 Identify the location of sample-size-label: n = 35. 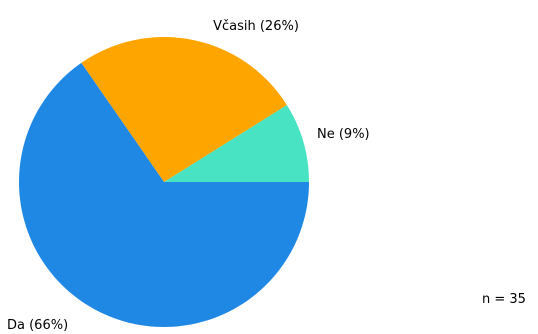
(504, 299).